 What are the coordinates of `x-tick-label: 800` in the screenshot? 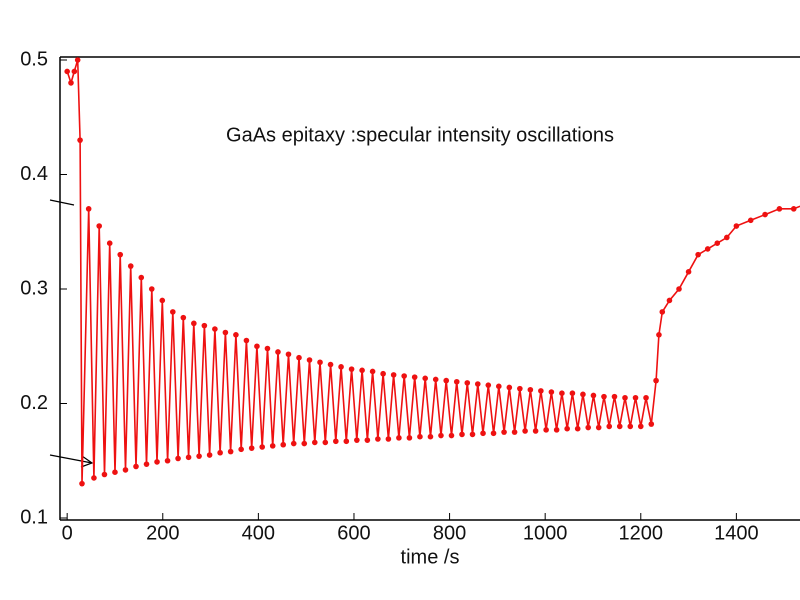 It's located at (449, 533).